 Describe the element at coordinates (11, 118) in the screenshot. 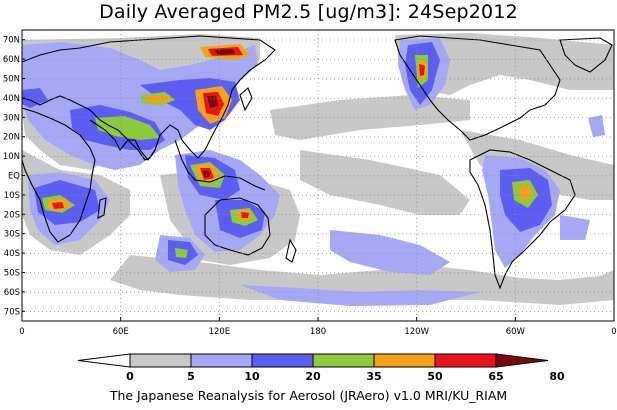

I see `lat-label: 30N` at that location.